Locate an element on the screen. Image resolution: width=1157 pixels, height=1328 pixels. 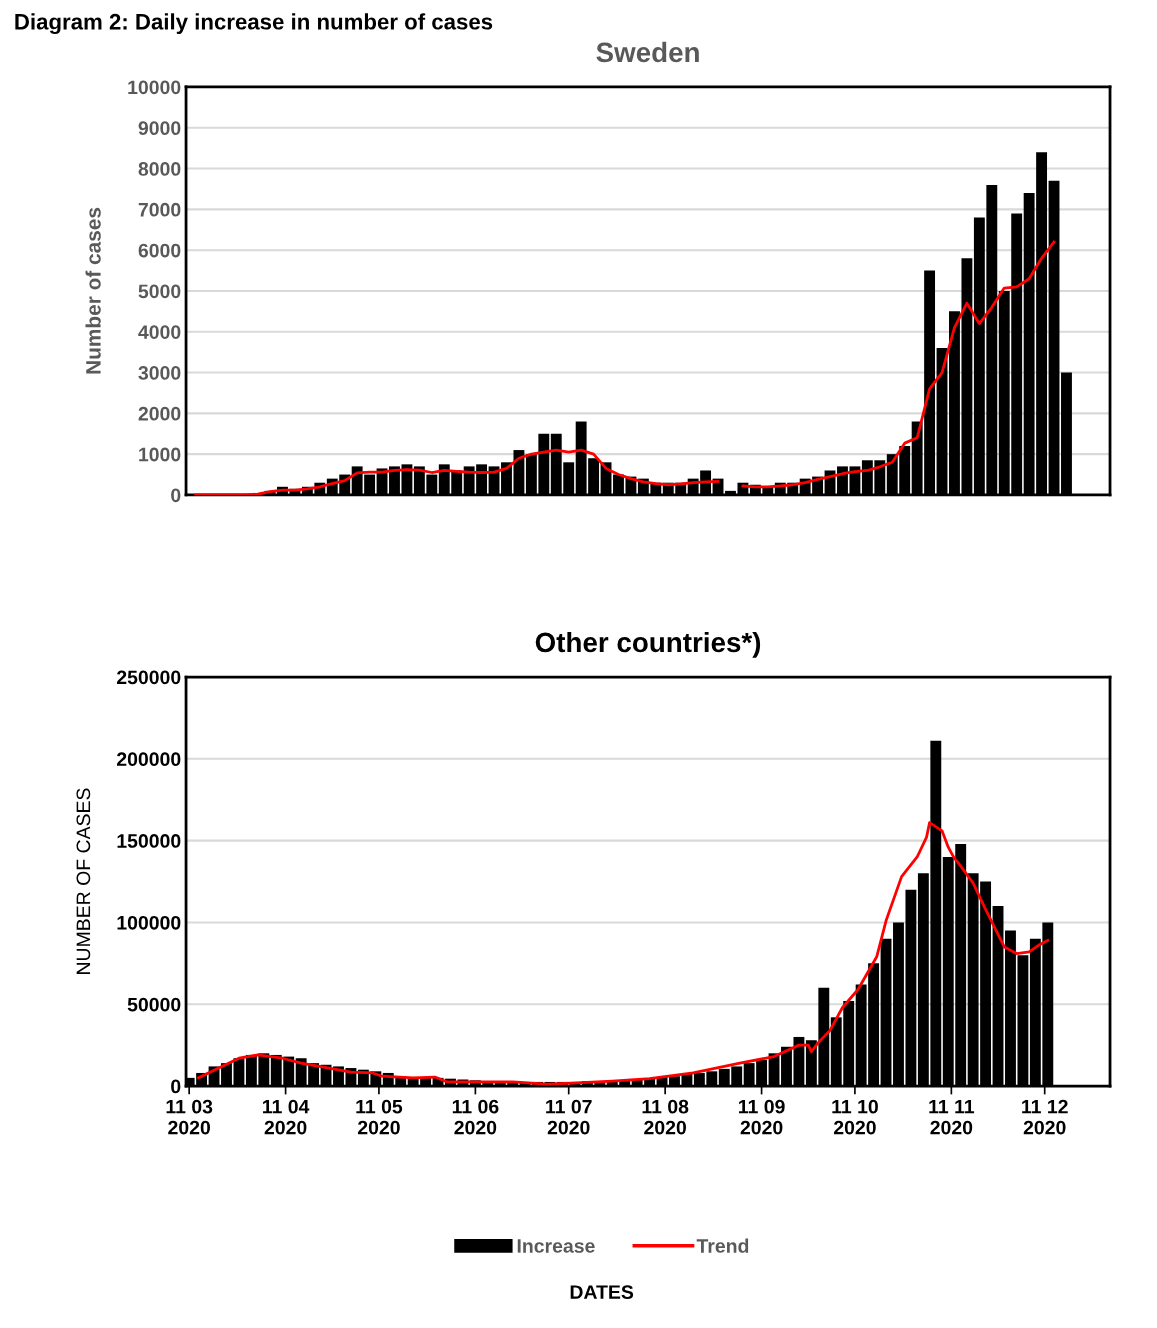
y-axis-title: Number of cases is located at coordinates (93, 290).